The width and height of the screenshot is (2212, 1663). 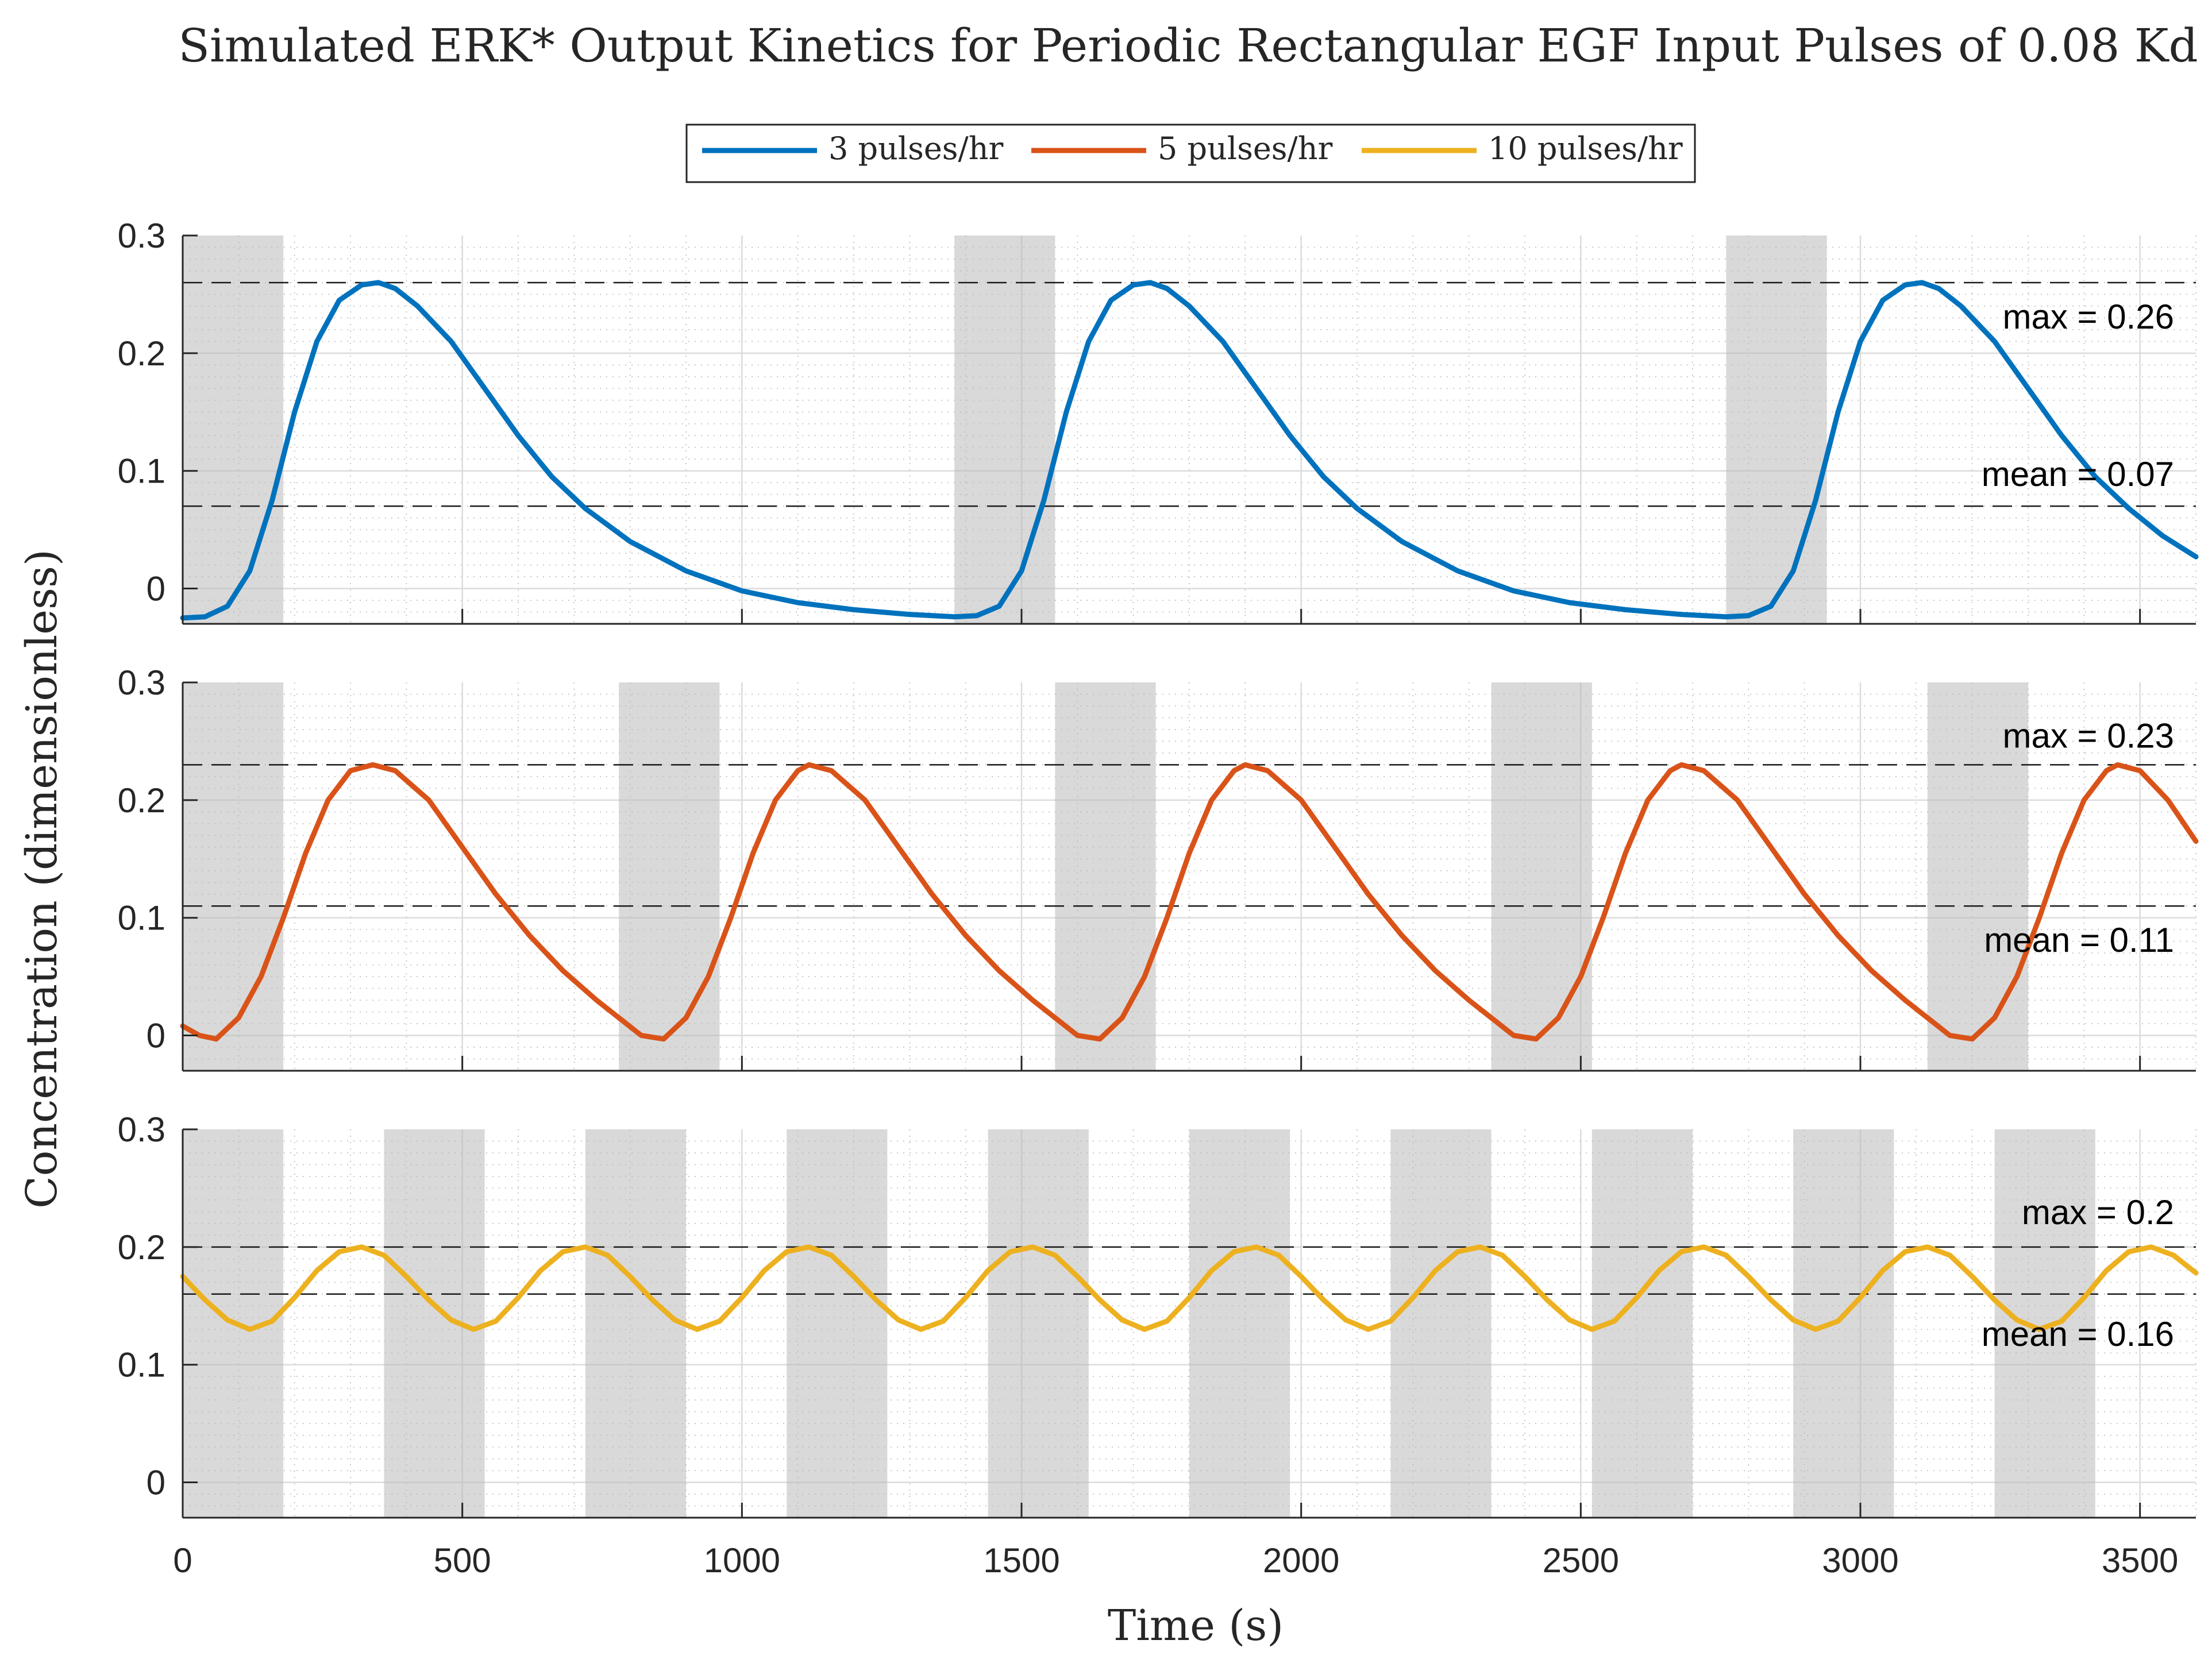 What do you see at coordinates (42, 879) in the screenshot?
I see `y-axis-label: Concentration (dimensionless)` at bounding box center [42, 879].